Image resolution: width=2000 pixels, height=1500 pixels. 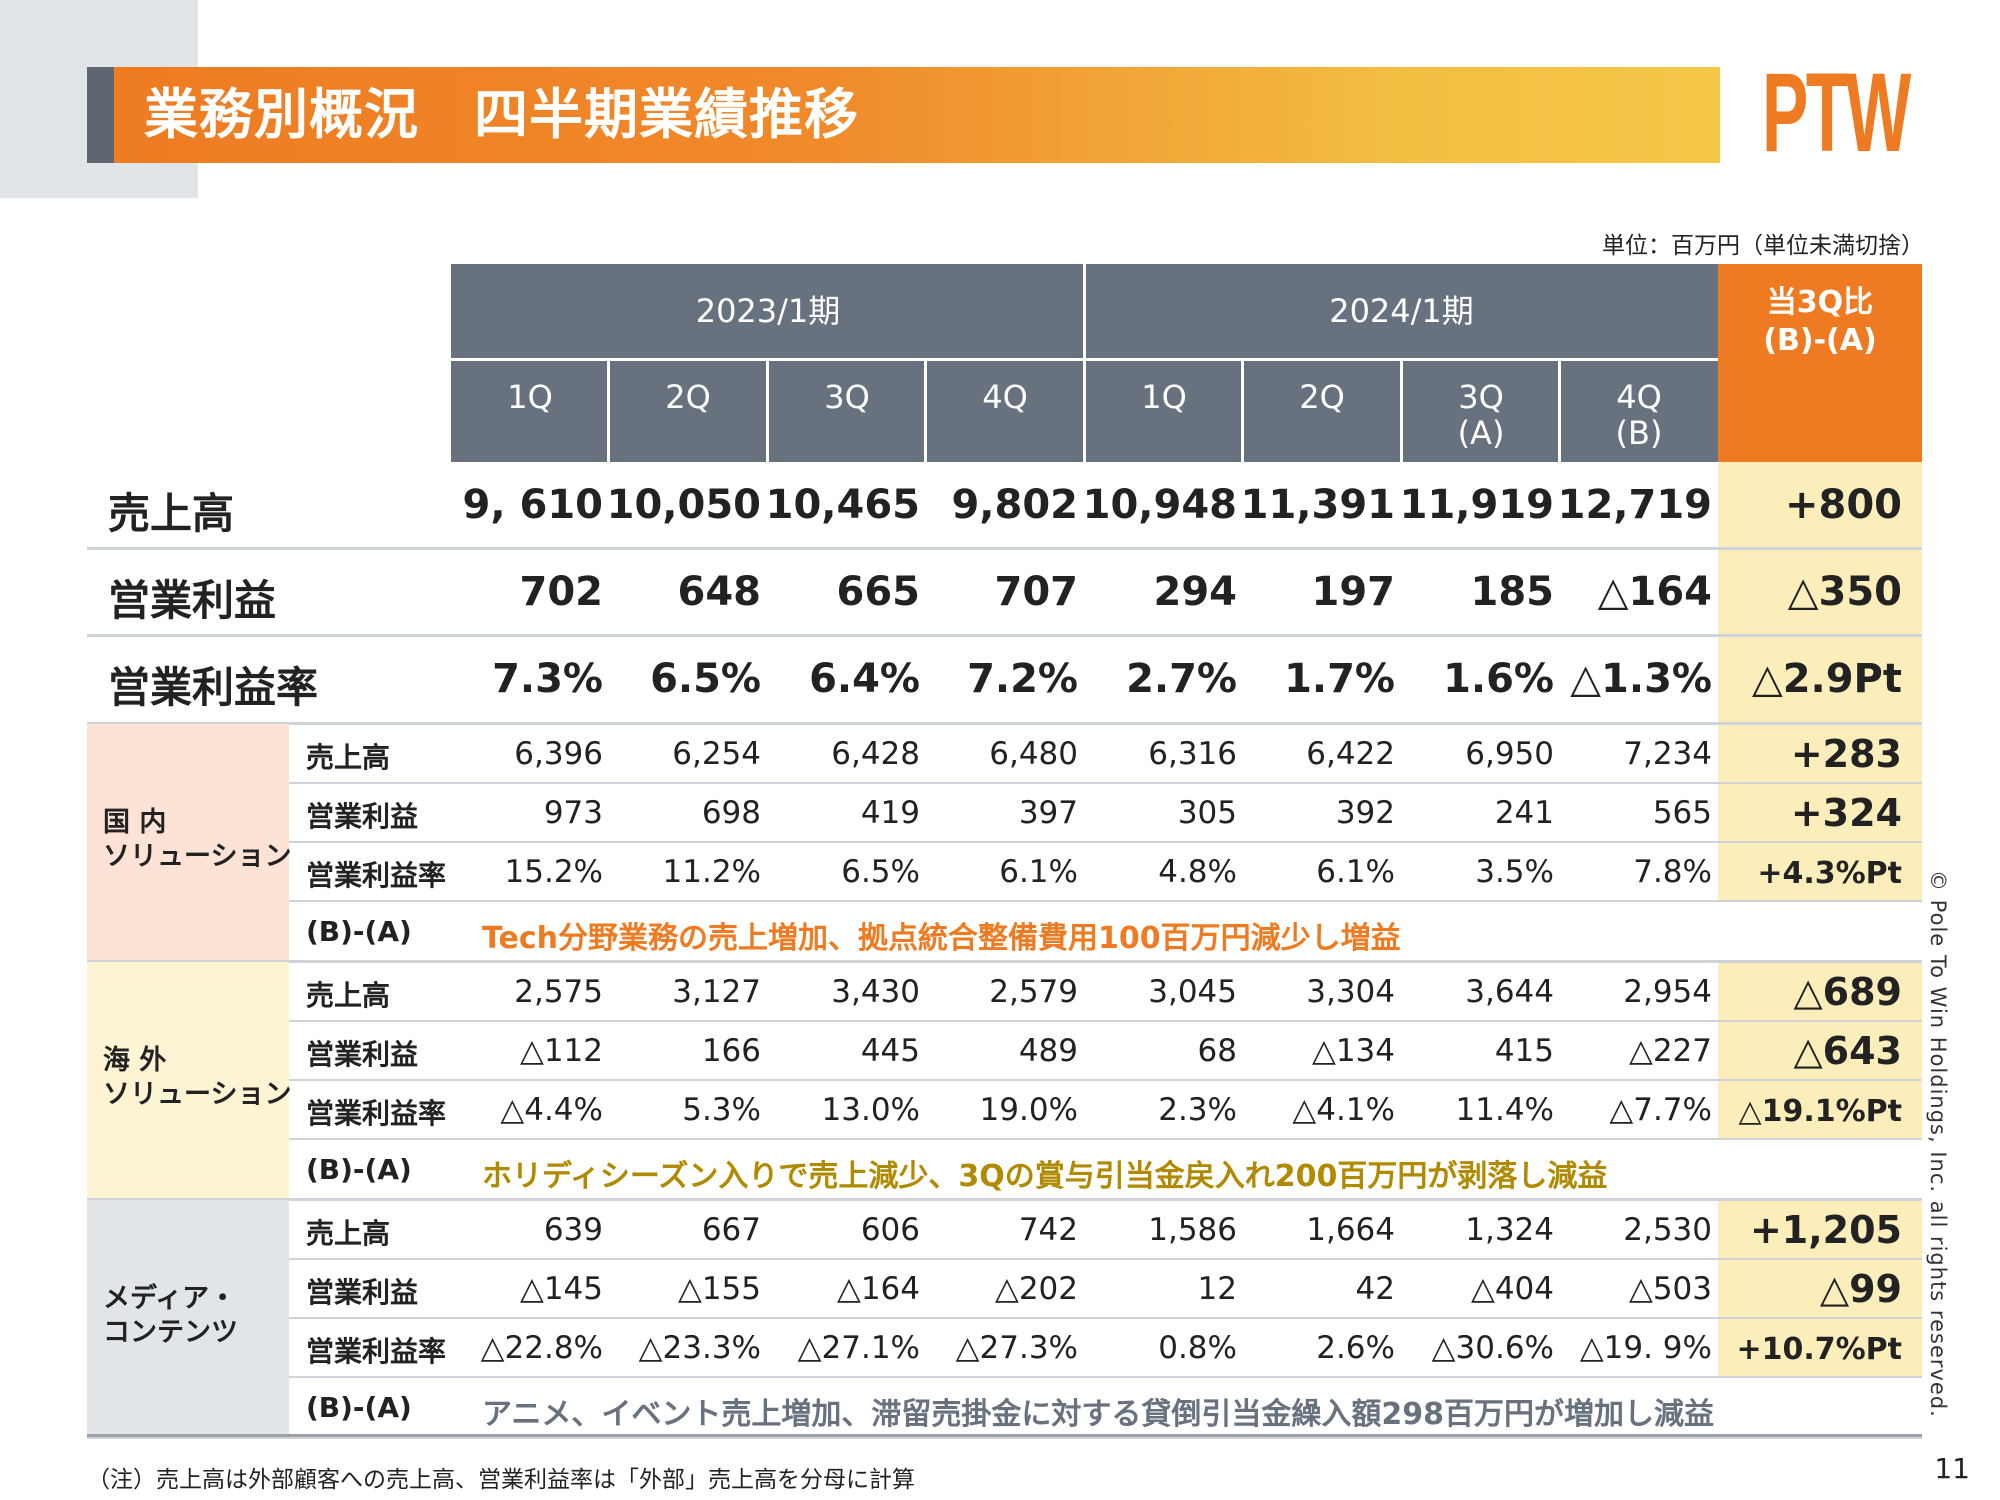 I want to click on metric-value: 4.8%, so click(x=1197, y=872).